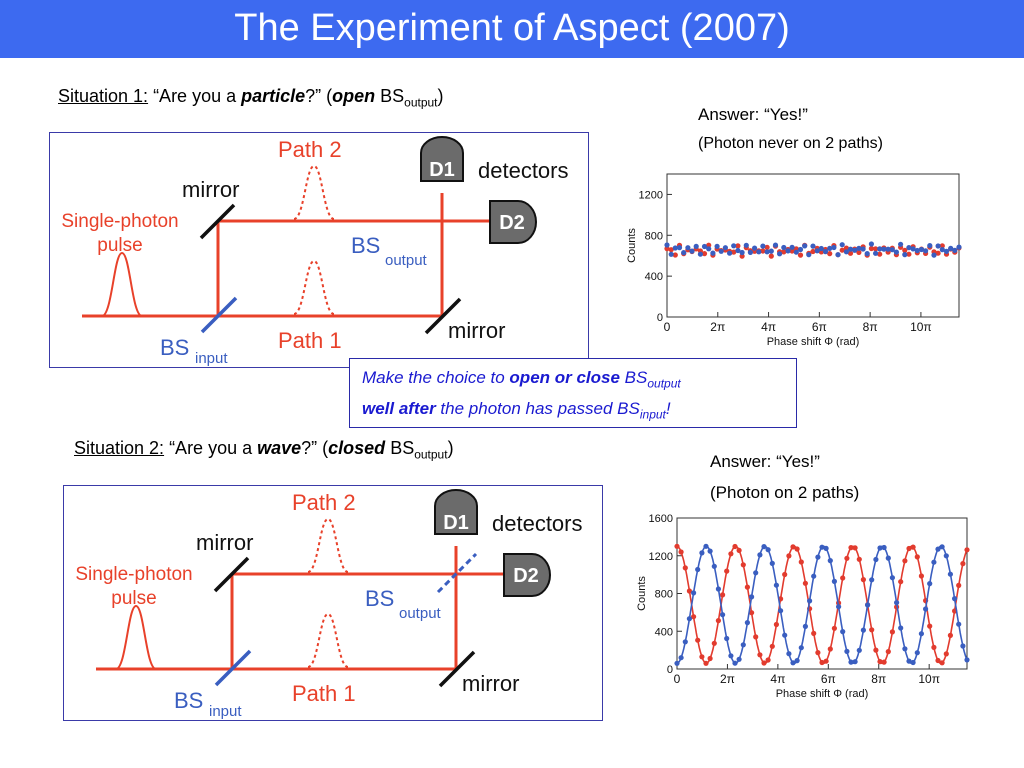 The image size is (1024, 768). What do you see at coordinates (357, 448) in the screenshot?
I see `situation2-mode: closed` at bounding box center [357, 448].